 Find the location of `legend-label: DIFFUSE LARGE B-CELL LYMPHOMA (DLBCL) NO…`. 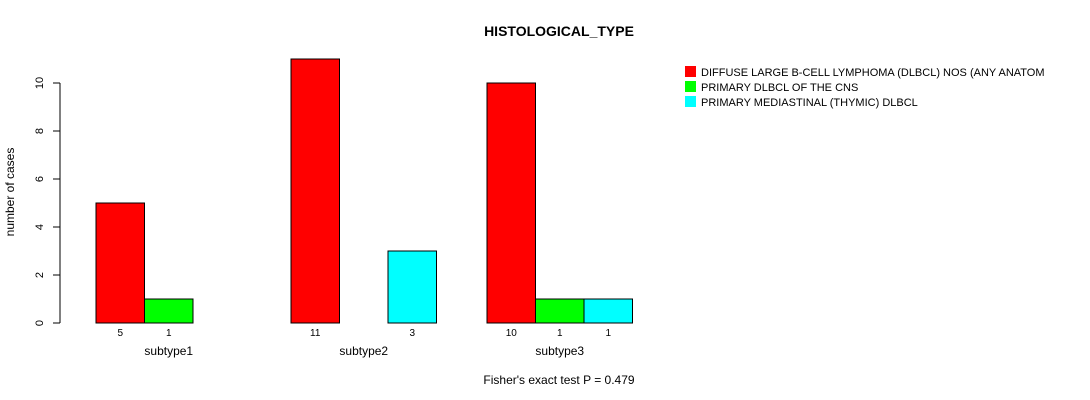

legend-label: DIFFUSE LARGE B-CELL LYMPHOMA (DLBCL) NO… is located at coordinates (873, 73).